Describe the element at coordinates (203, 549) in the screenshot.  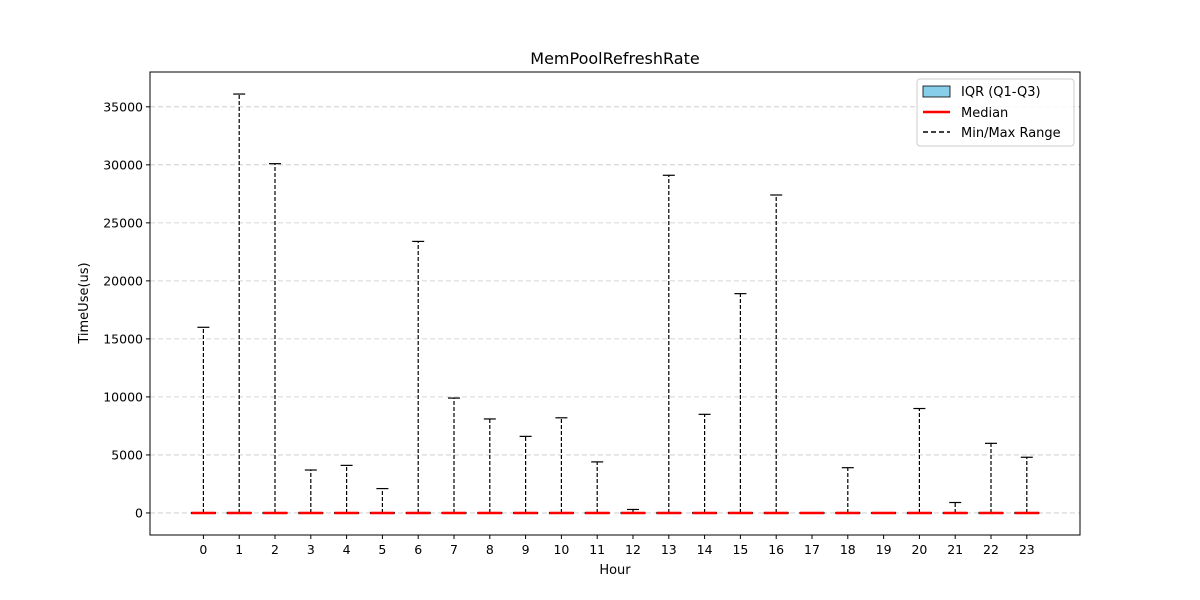
I see `x-tick-label: 0` at that location.